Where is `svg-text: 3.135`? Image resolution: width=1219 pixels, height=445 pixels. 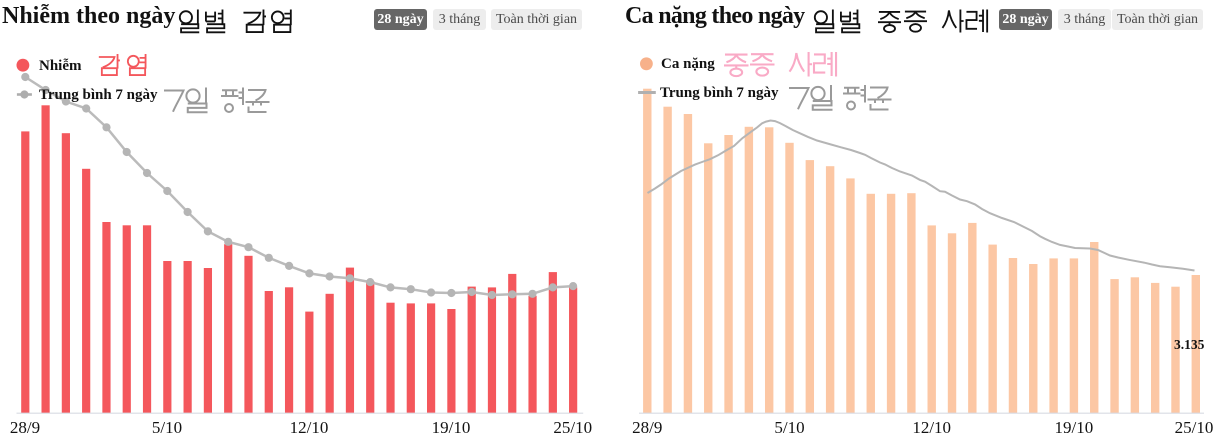 svg-text: 3.135 is located at coordinates (1189, 344).